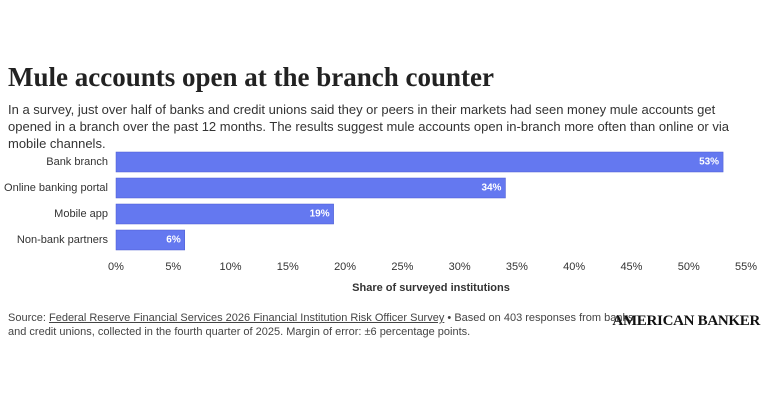  Describe the element at coordinates (173, 267) in the screenshot. I see `x-tick-label: 5%` at that location.